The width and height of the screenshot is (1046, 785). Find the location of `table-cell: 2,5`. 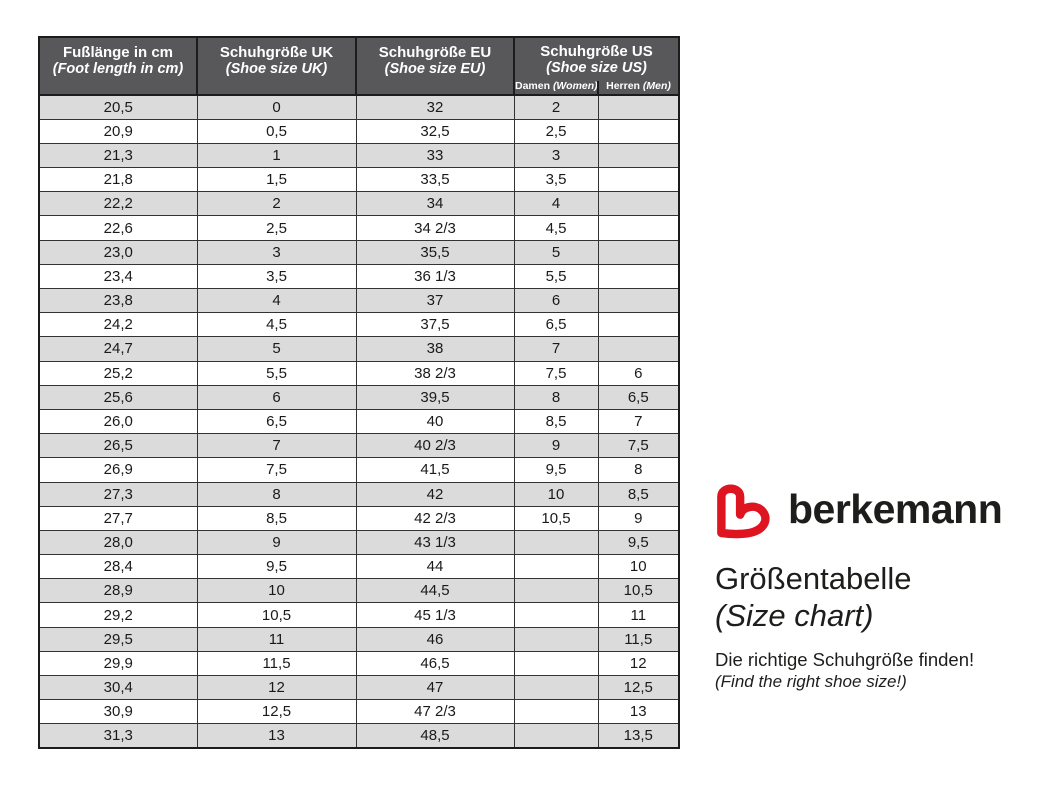

table-cell: 2,5 is located at coordinates (276, 228).